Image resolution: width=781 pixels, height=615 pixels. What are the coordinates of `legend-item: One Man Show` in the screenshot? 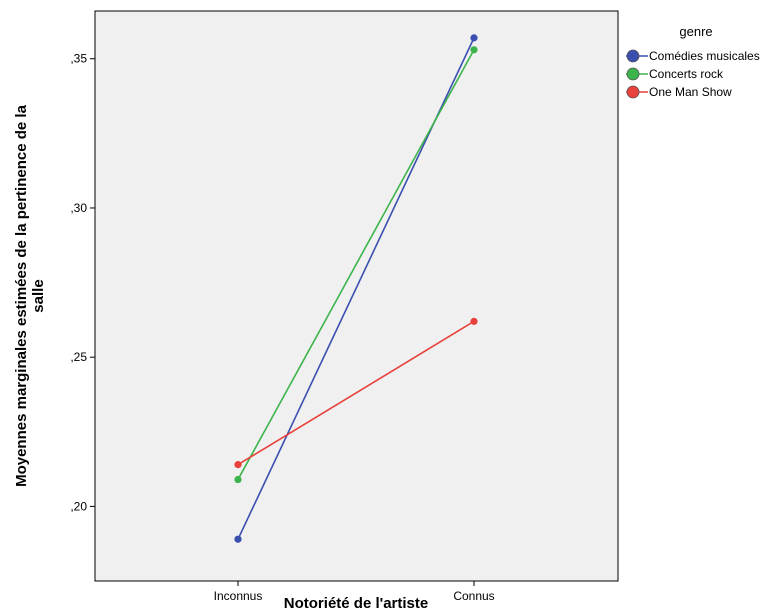 It's located at (679, 92).